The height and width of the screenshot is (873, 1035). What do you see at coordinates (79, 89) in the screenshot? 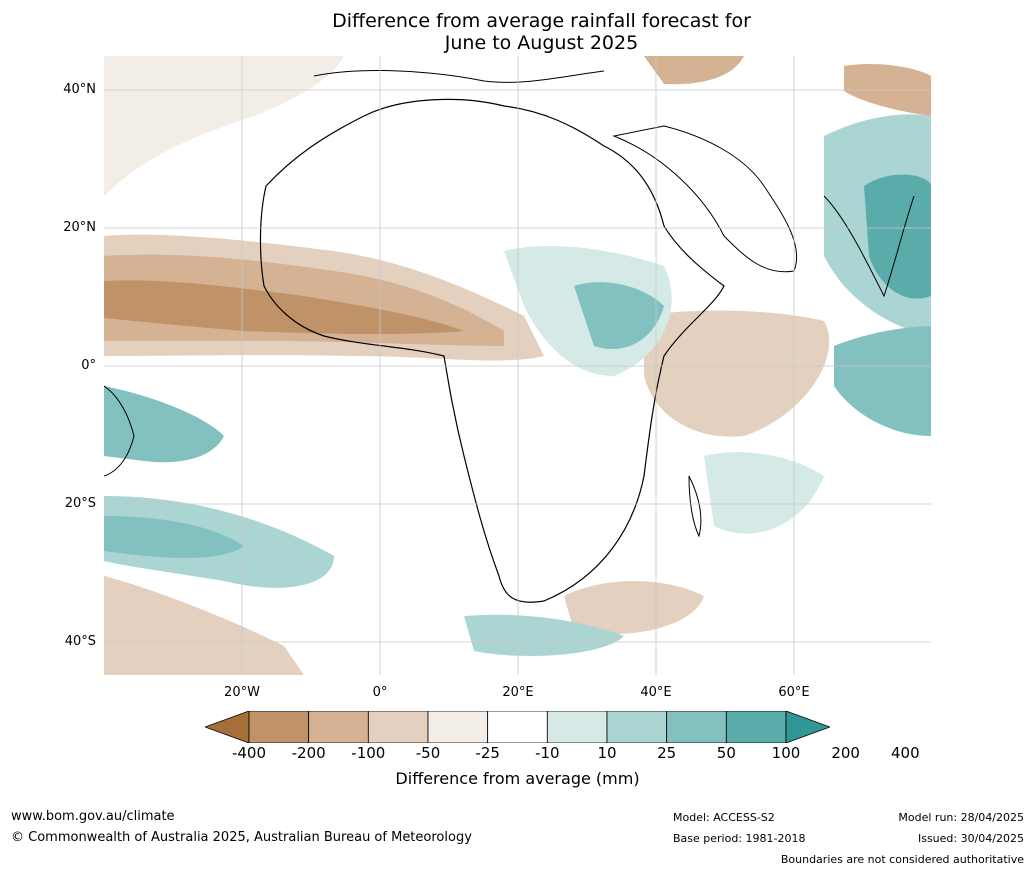
I see `lat-label-40n: 40°N` at bounding box center [79, 89].